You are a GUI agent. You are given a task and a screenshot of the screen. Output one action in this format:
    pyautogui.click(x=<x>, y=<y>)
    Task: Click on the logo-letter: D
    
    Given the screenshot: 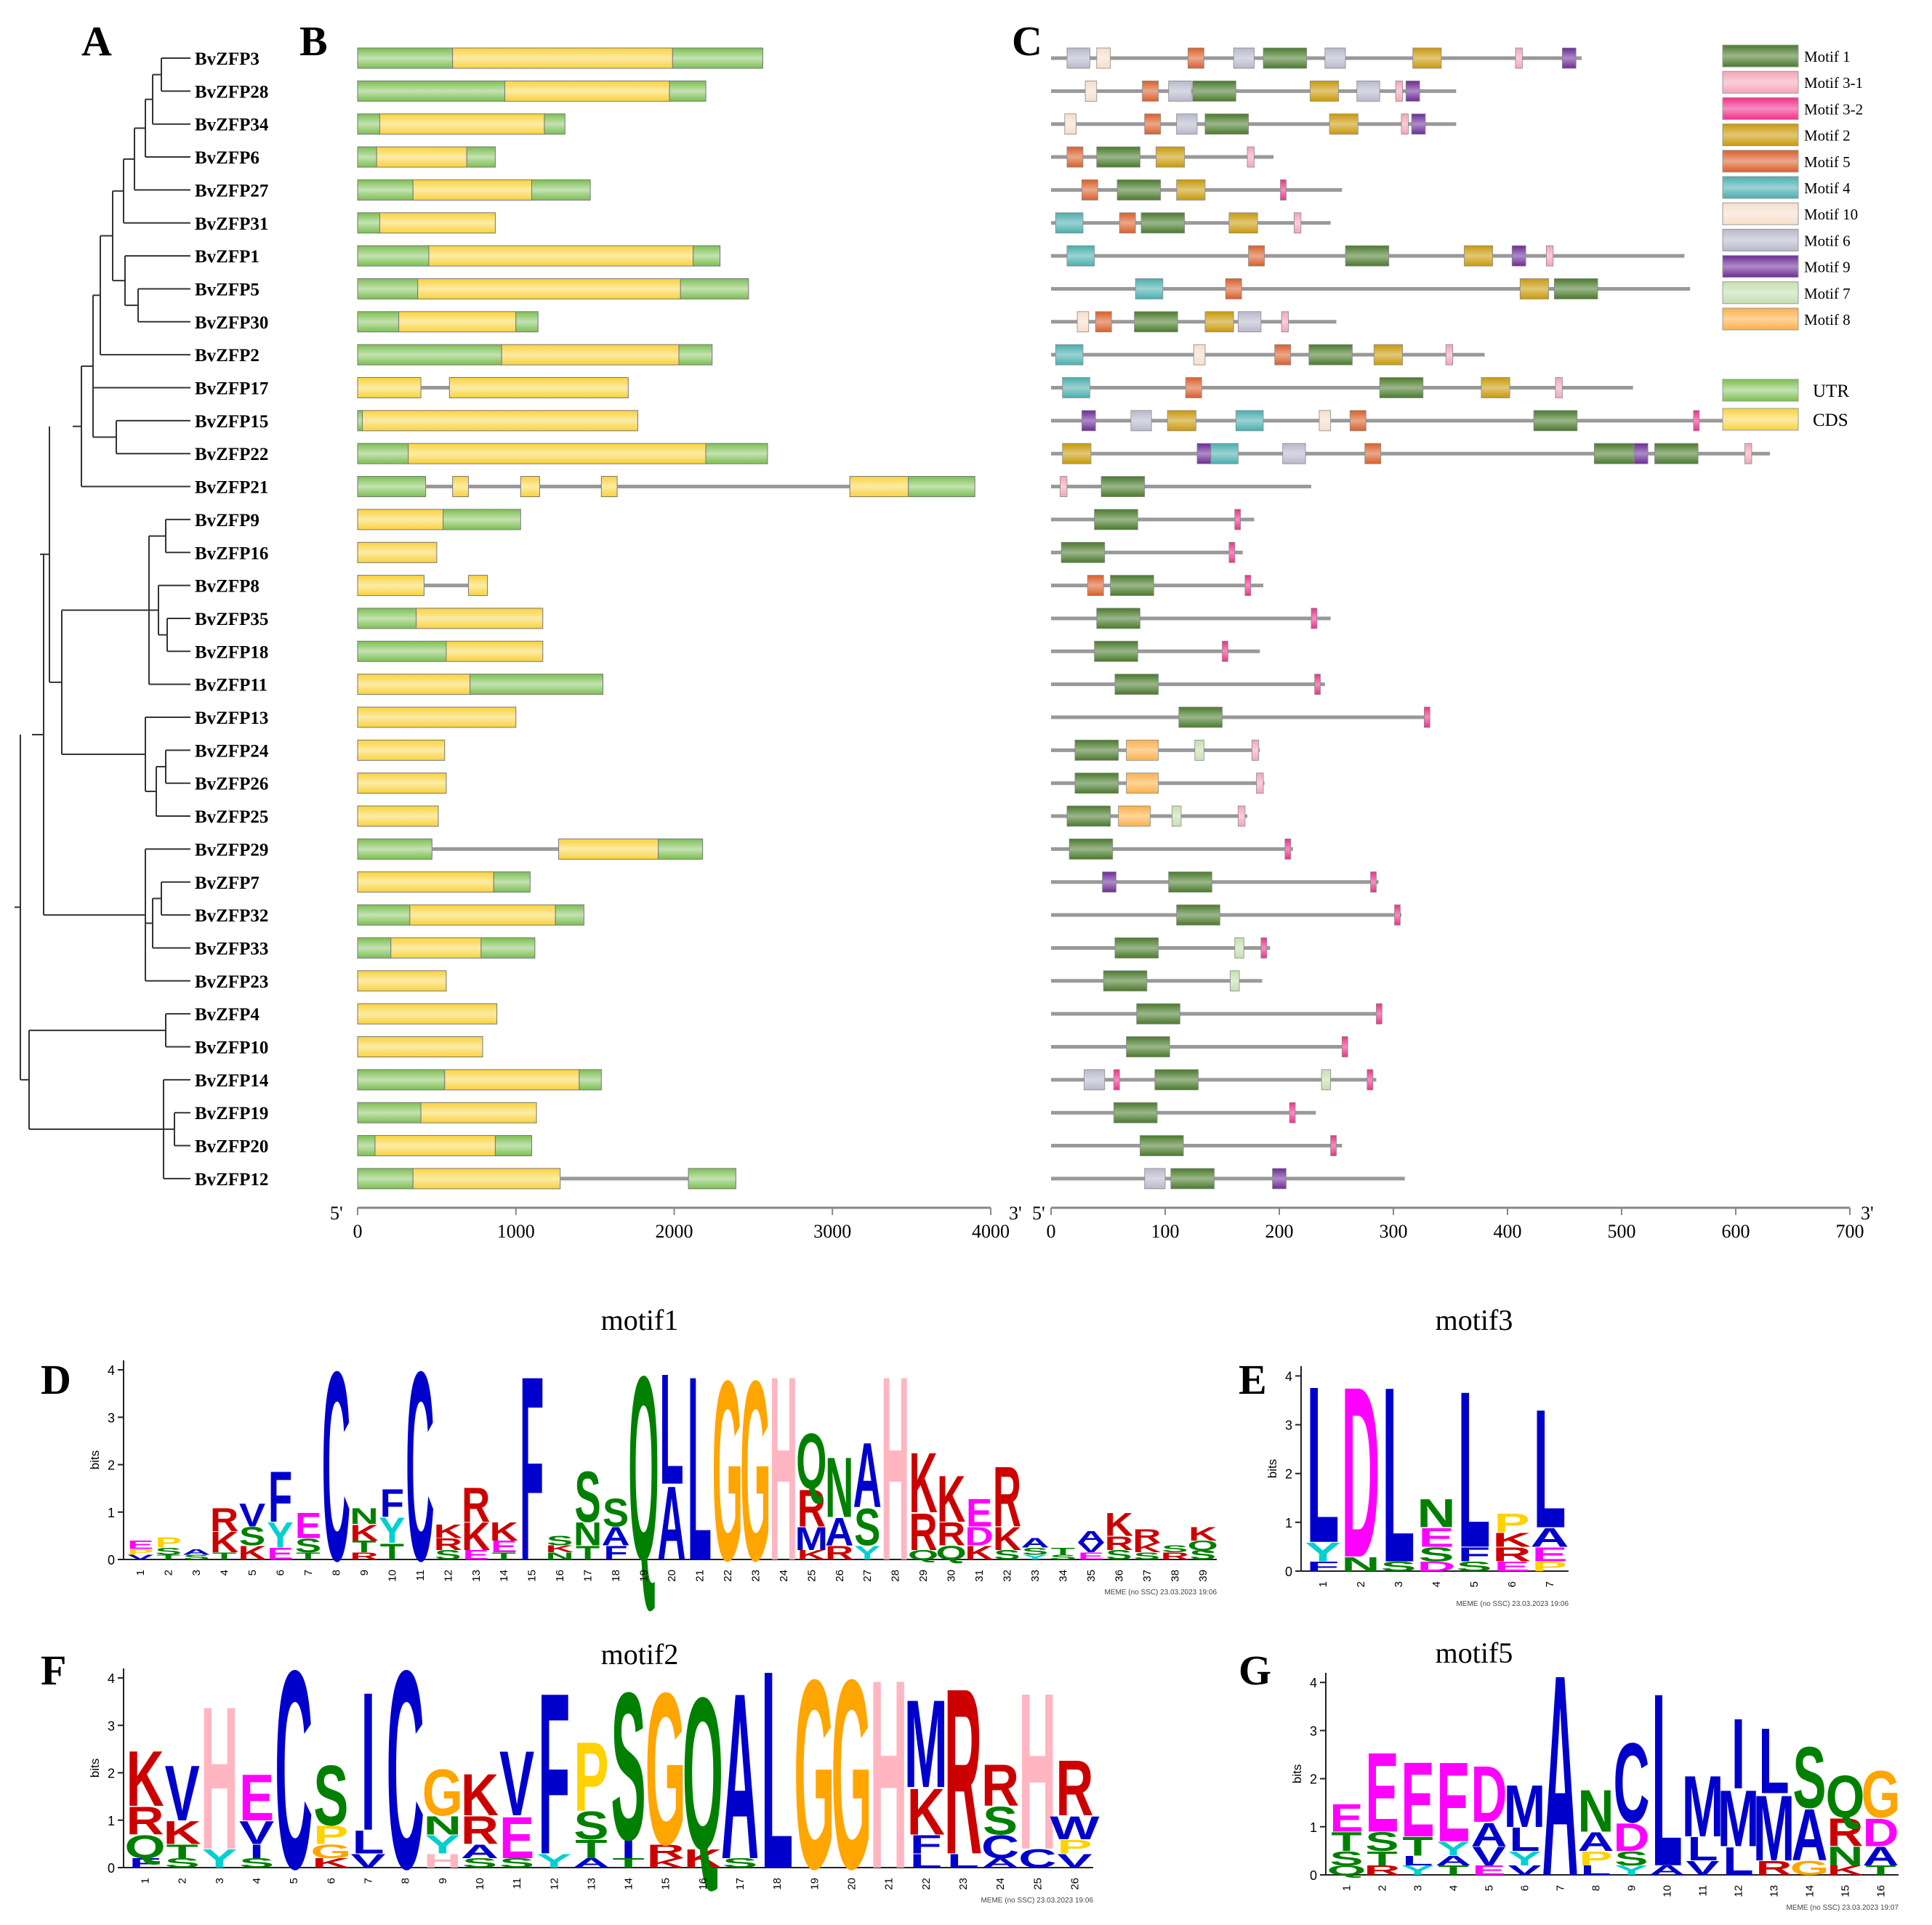 What is the action you would take?
    pyautogui.click(x=1360, y=1472)
    